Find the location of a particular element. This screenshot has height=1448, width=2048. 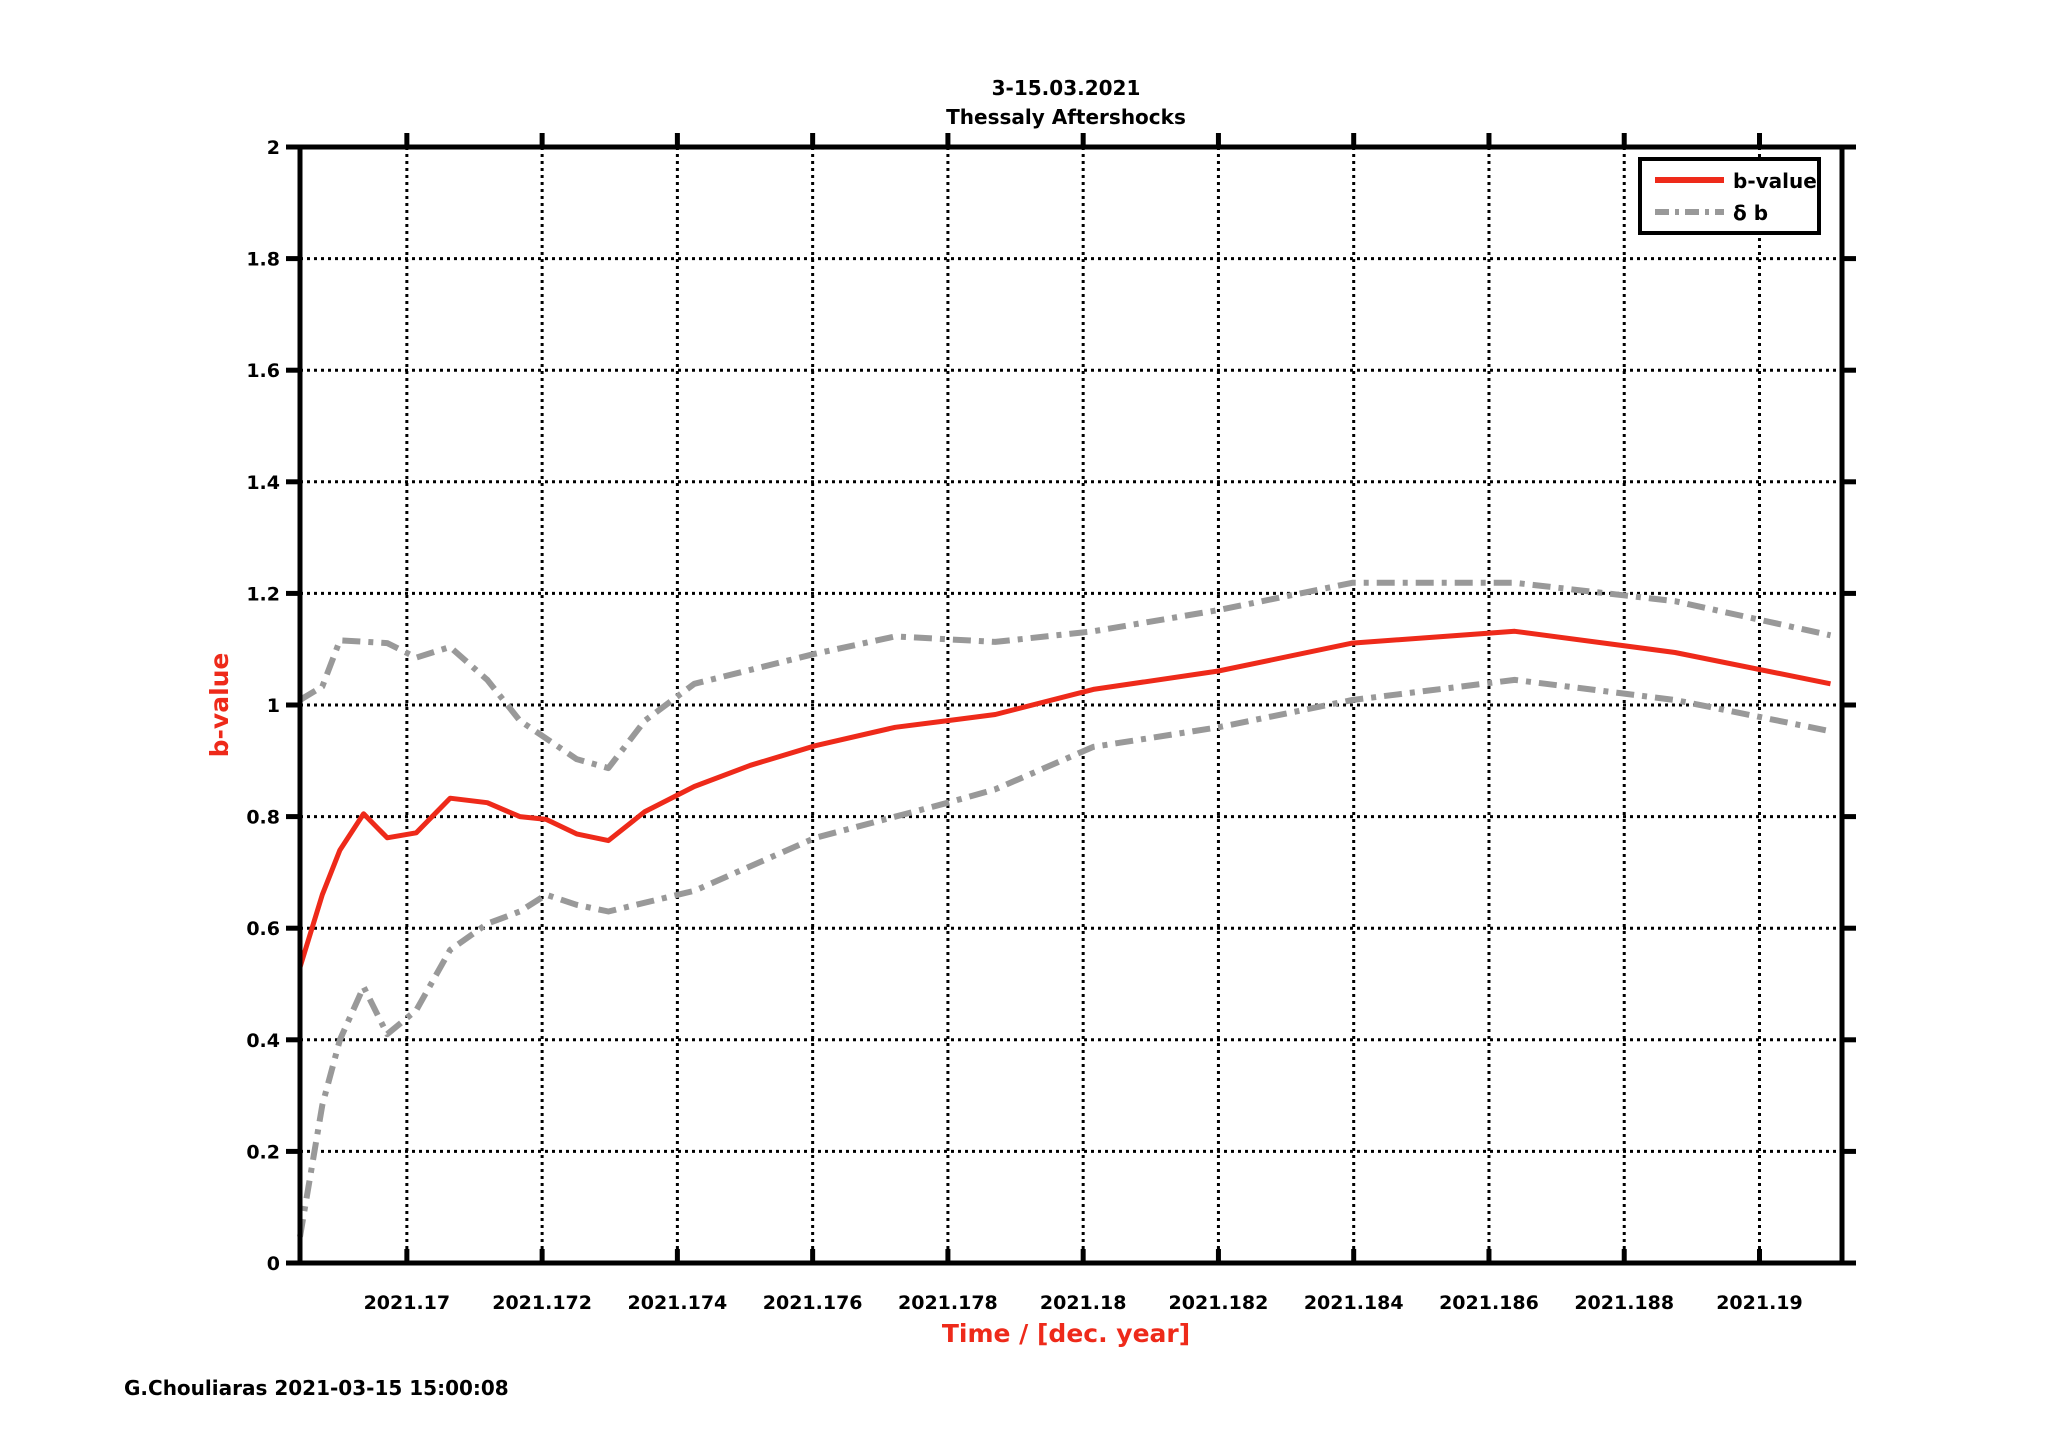

x-tick-label: 2021.174 is located at coordinates (678, 1303).